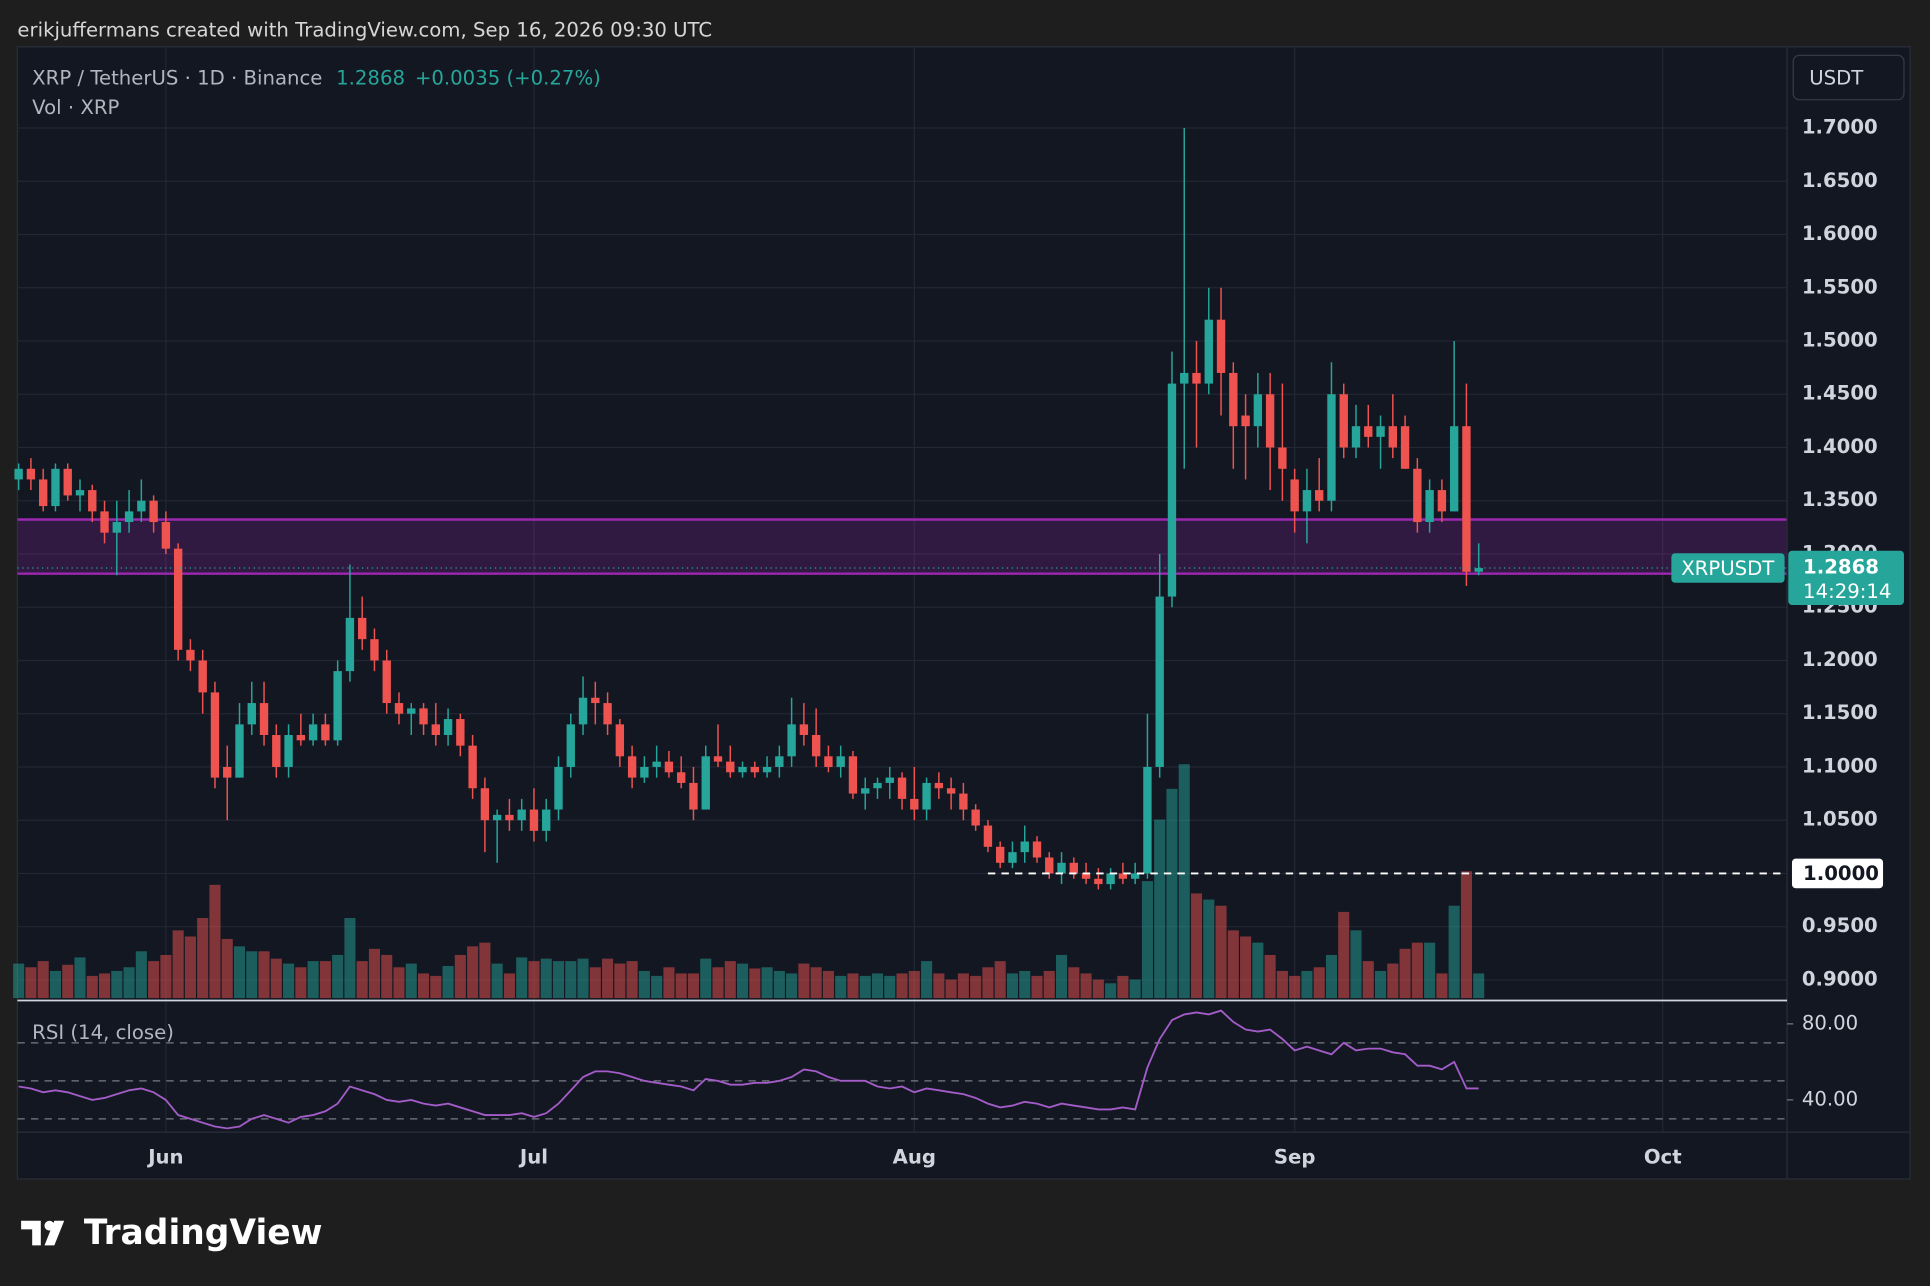  Describe the element at coordinates (103, 1032) in the screenshot. I see `rsi-legend: RSI (14, close)` at that location.